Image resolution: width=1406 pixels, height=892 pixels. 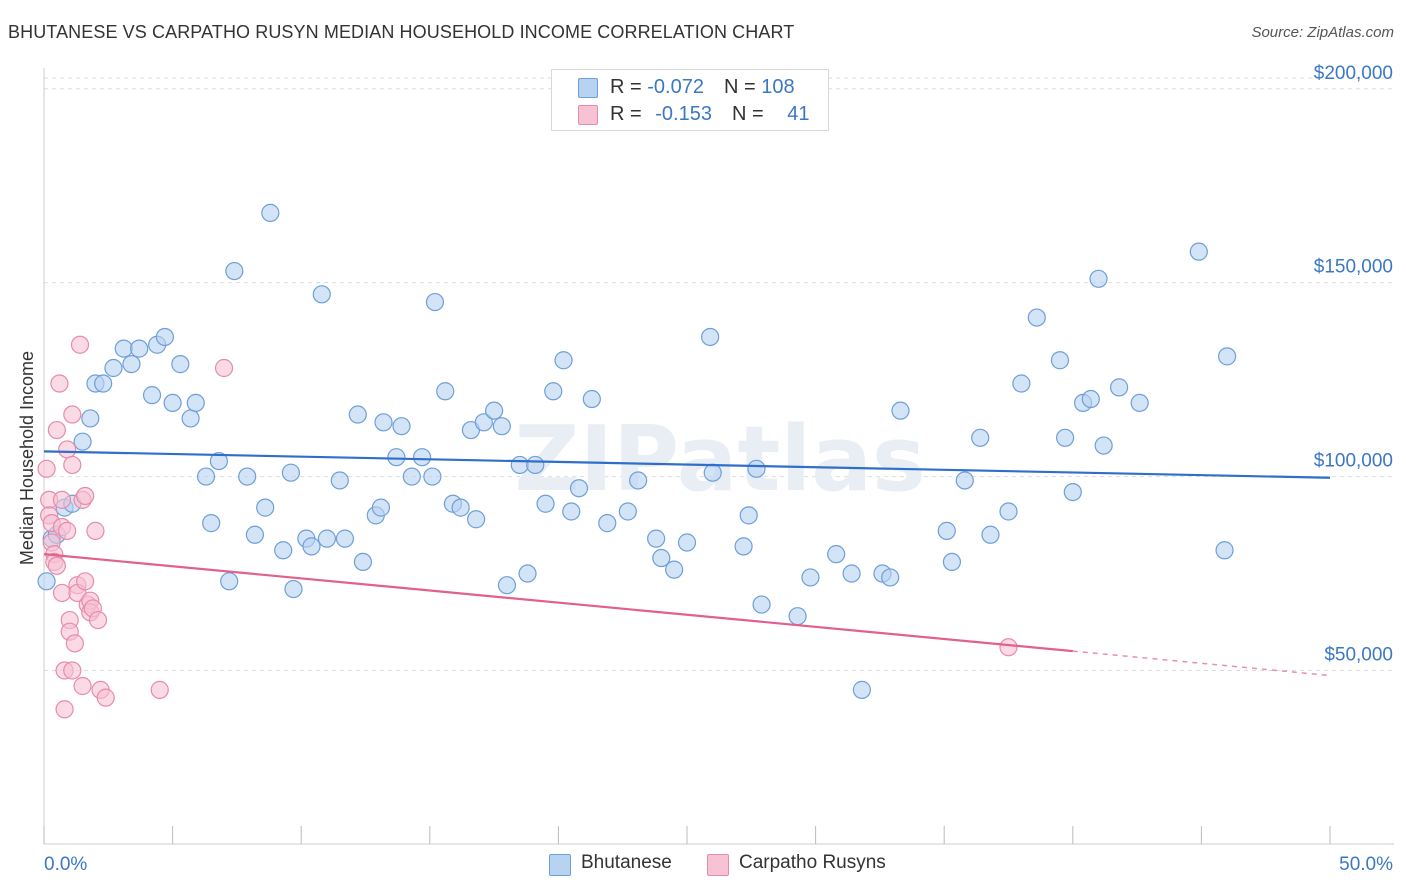 I want to click on y-axis-label: Median Household Income, so click(x=27, y=458).